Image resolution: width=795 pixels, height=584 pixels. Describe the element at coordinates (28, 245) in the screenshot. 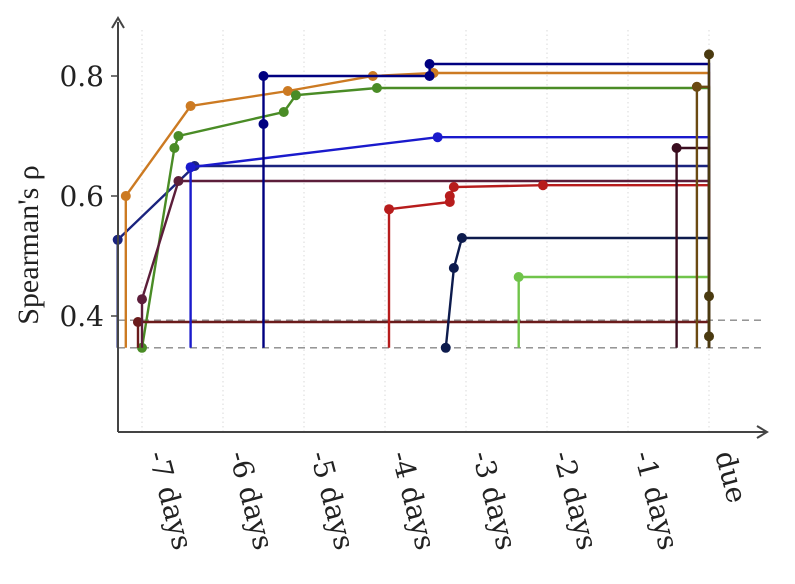

I see `y-axis-title: Spearman's ρ` at that location.